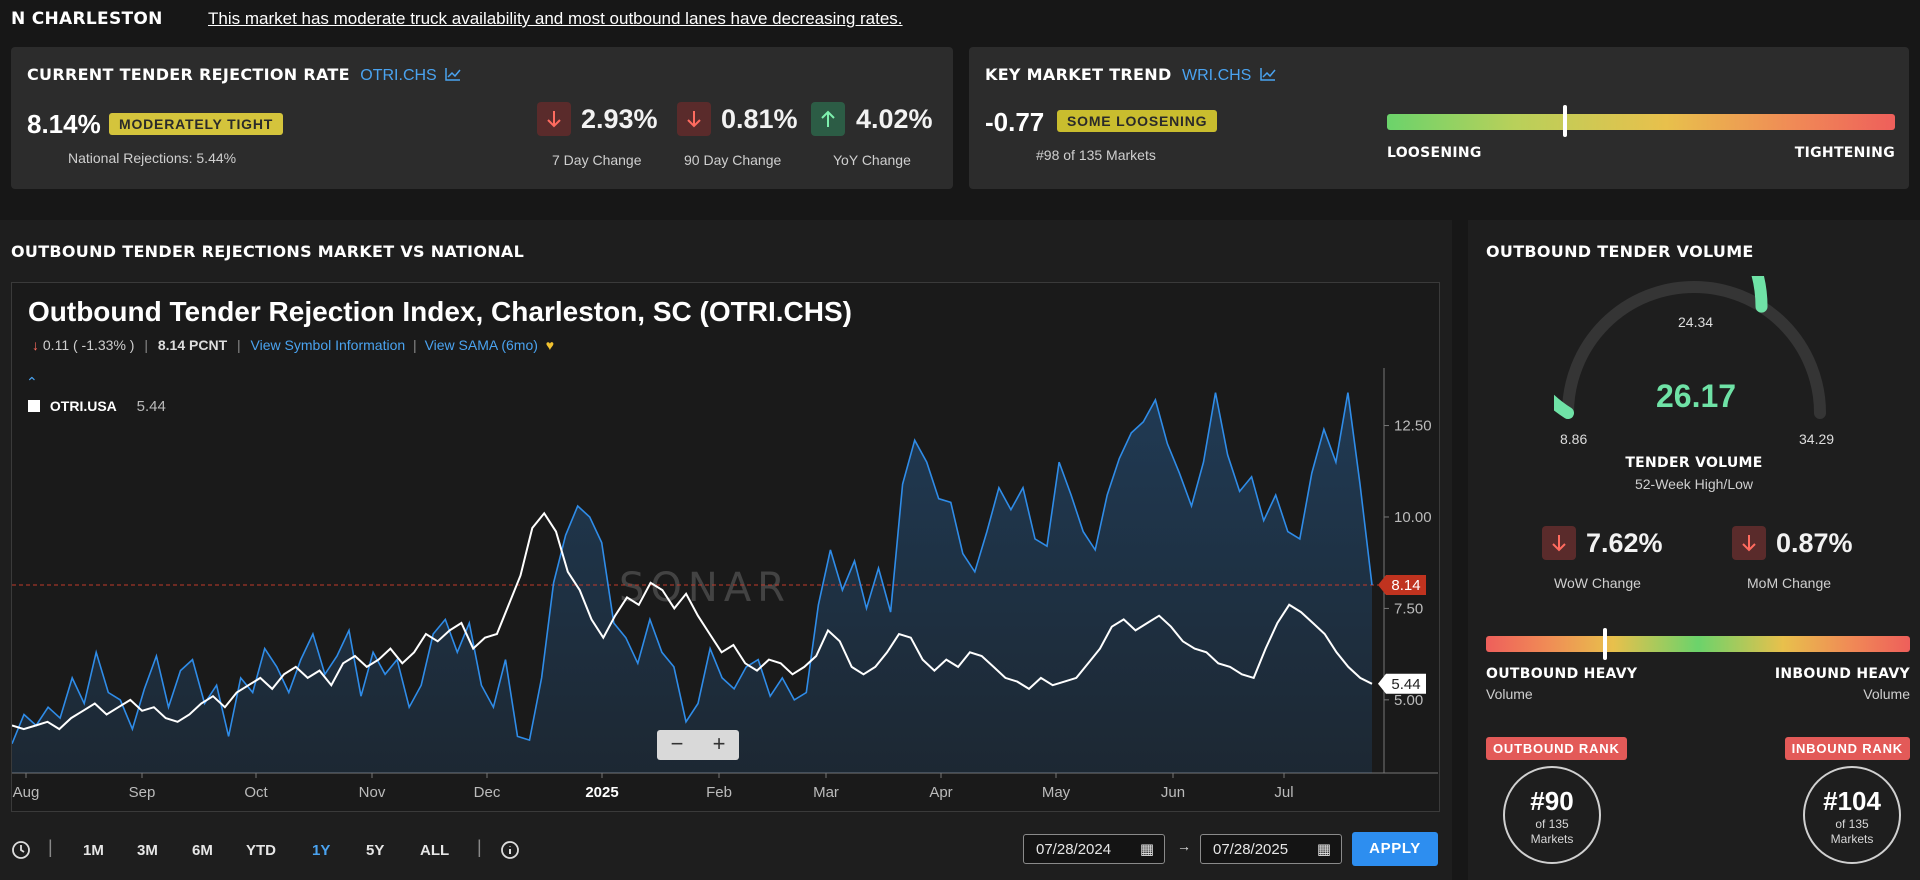 The width and height of the screenshot is (1920, 880). What do you see at coordinates (1698, 644) in the screenshot?
I see `balance-gradient-bar` at bounding box center [1698, 644].